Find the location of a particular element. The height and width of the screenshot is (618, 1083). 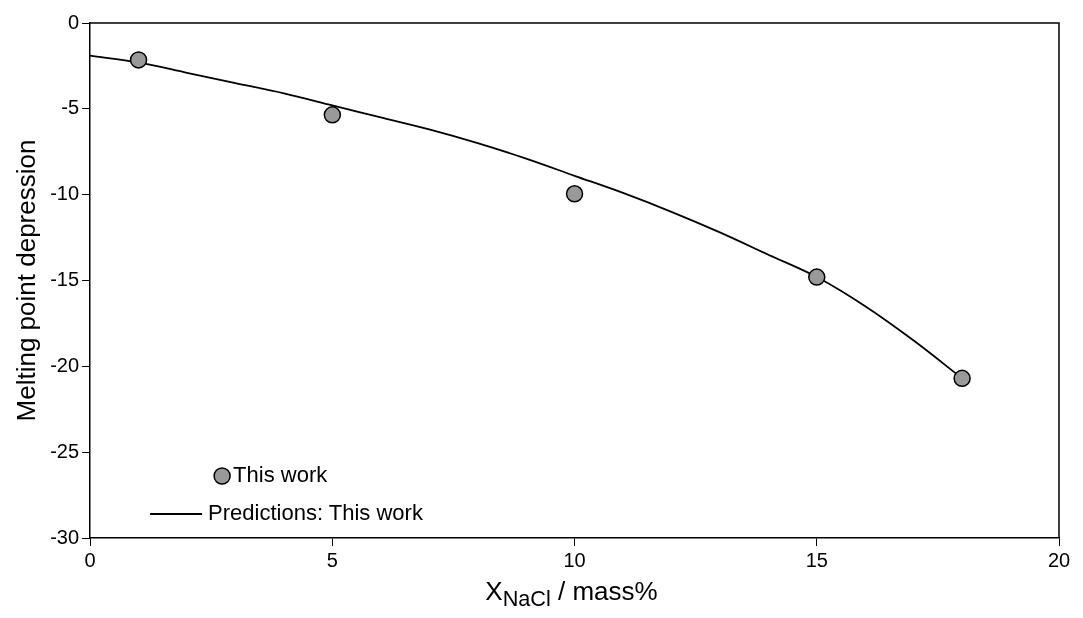

x-tick-label: 10 is located at coordinates (574, 559).